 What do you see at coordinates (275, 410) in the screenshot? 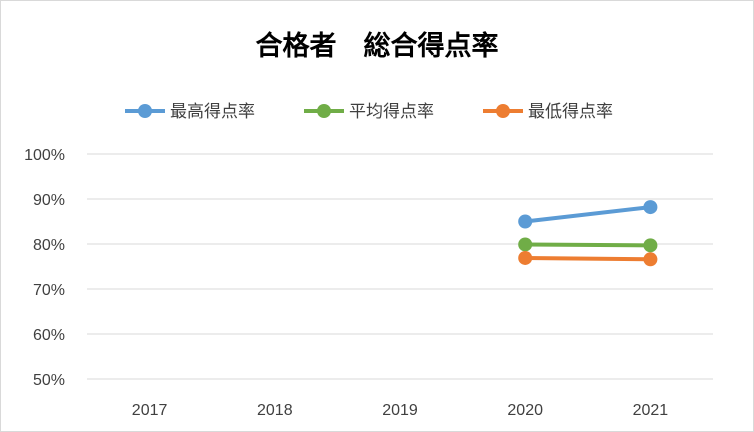
I see `x-tick-label: 2018` at bounding box center [275, 410].